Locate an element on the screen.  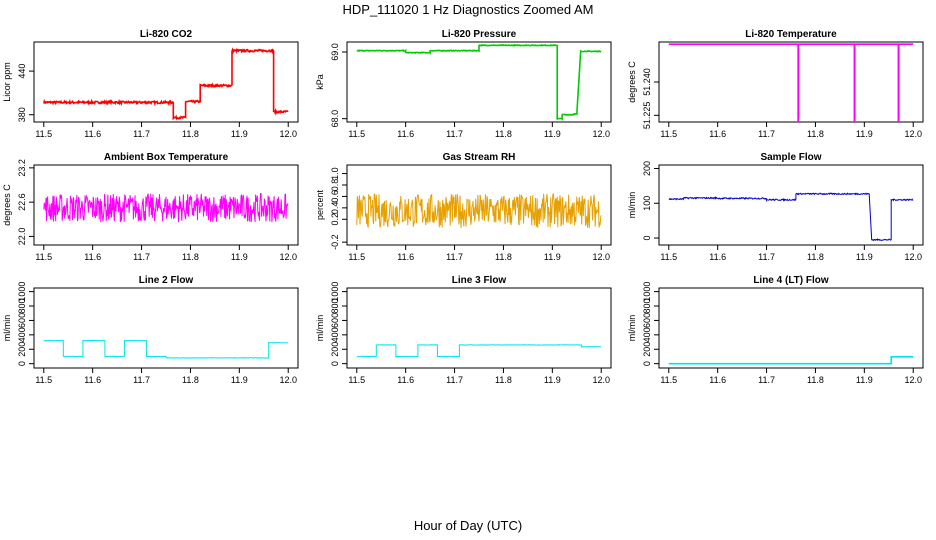
panel-title: Li-820 Temperature is located at coordinates (791, 34).